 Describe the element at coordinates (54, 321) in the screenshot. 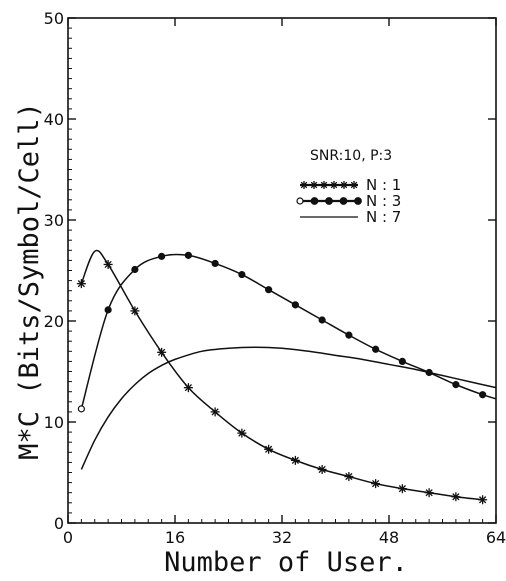

I see `y-tick-label: 20` at that location.